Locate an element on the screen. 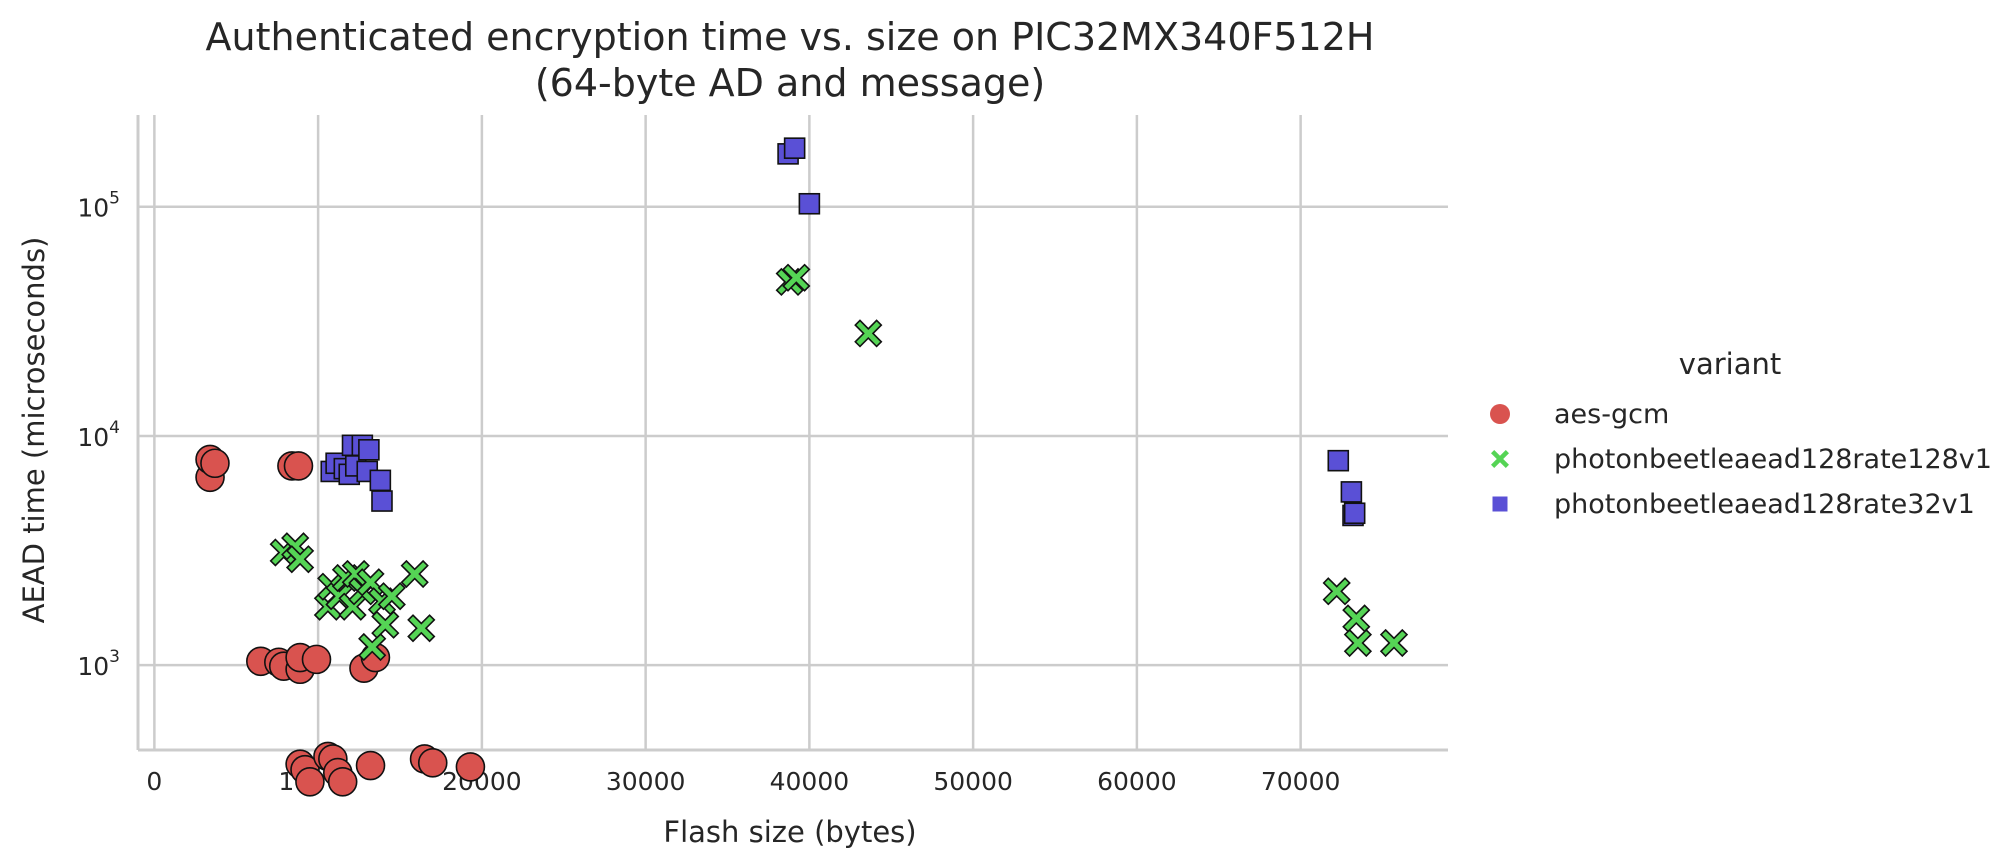 The height and width of the screenshot is (865, 2005). chart-subtitle: (64-byte AD and message) is located at coordinates (790, 83).